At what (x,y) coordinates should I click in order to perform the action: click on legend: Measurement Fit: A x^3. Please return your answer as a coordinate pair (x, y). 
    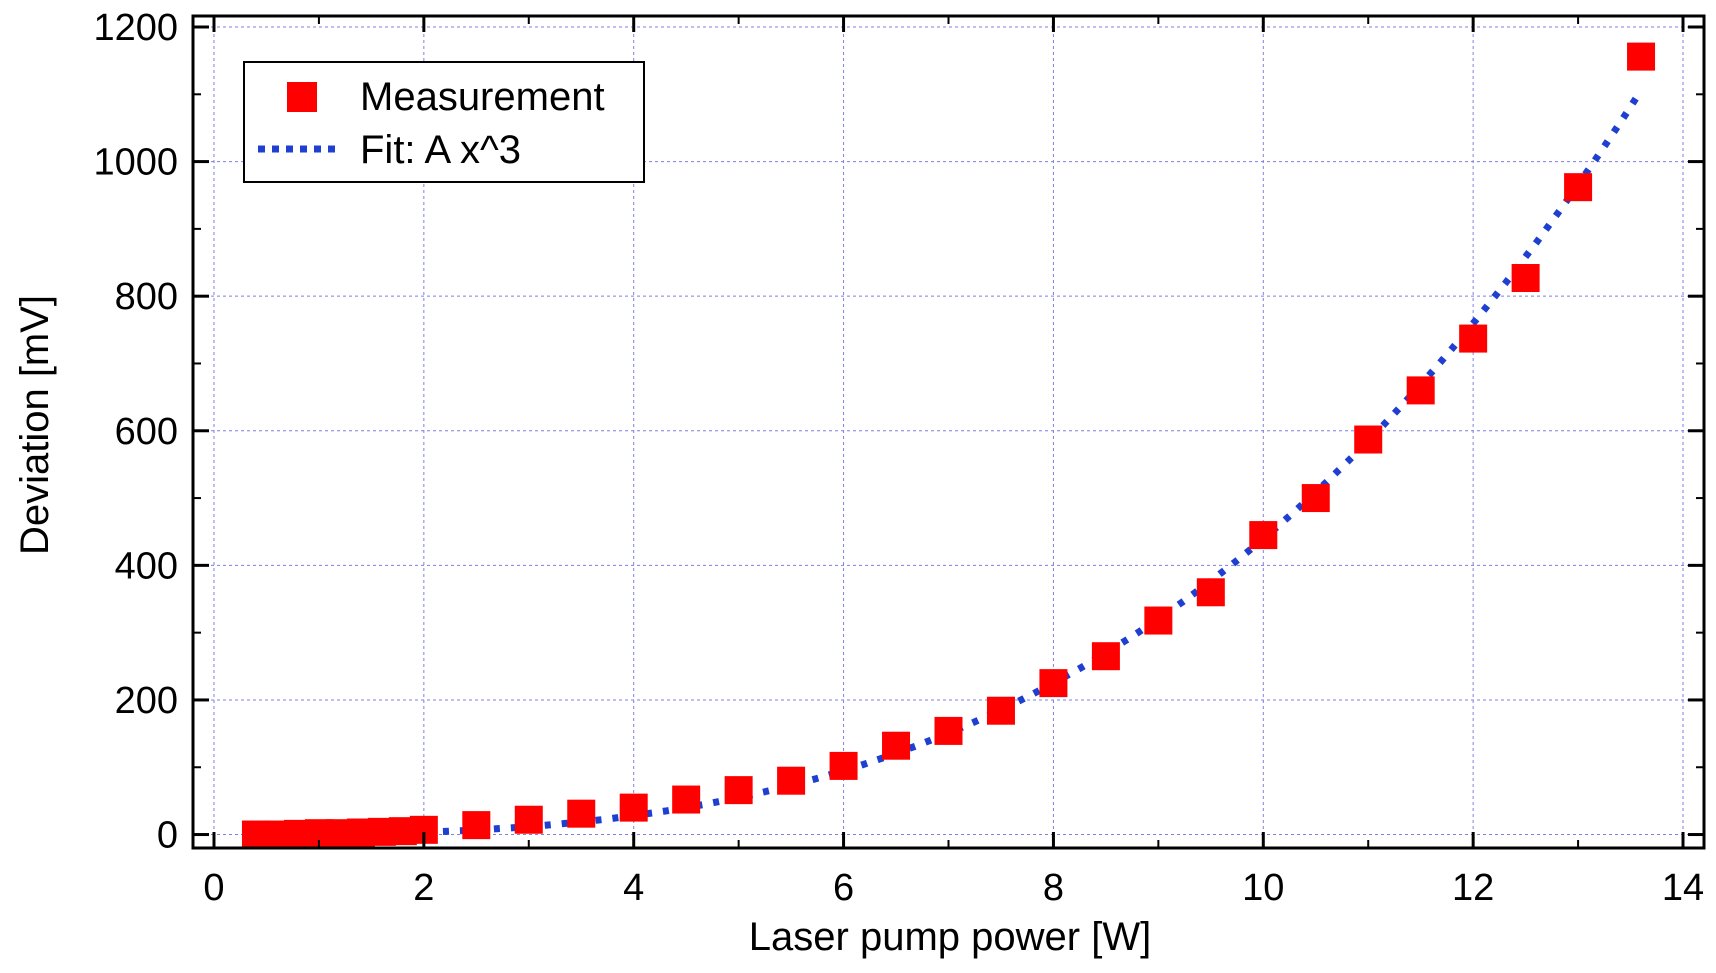
    Looking at the image, I should click on (444, 122).